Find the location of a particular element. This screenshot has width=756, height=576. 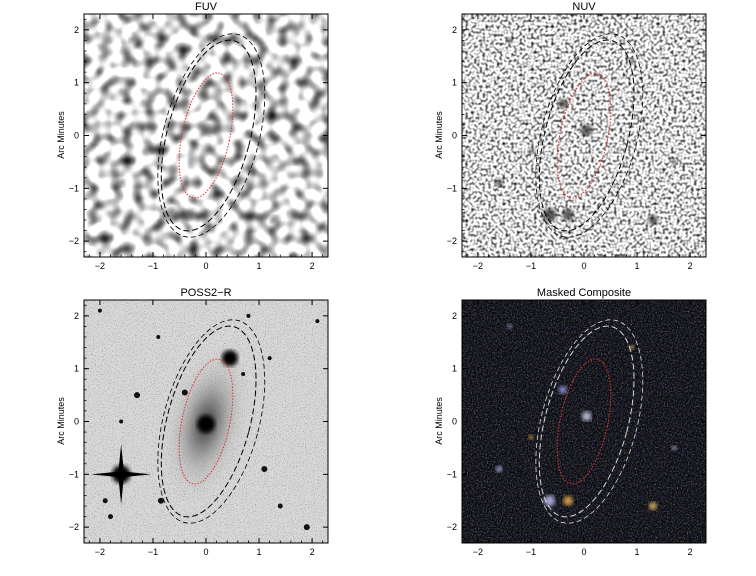

nuv-sources is located at coordinates (586, 131).